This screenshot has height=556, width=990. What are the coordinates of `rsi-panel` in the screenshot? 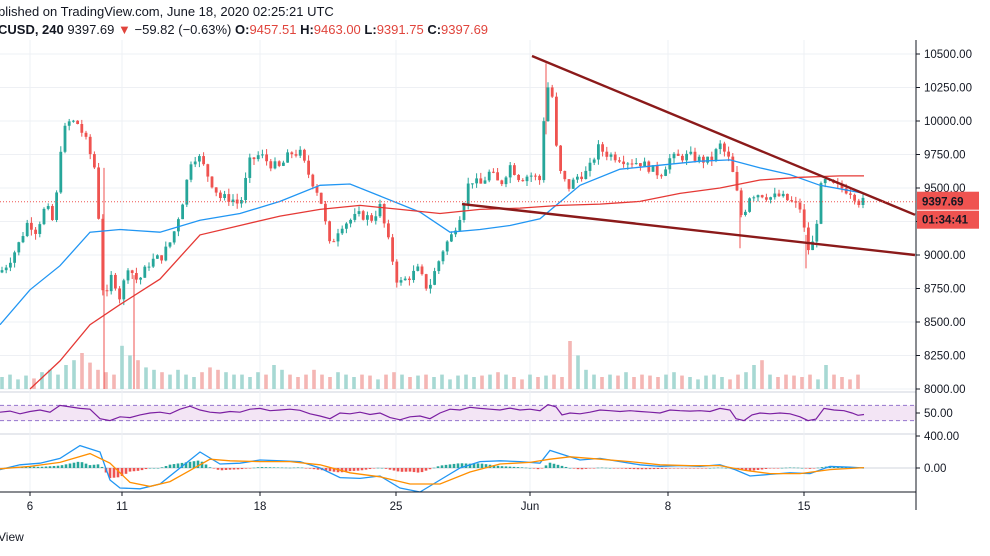 It's located at (458, 412).